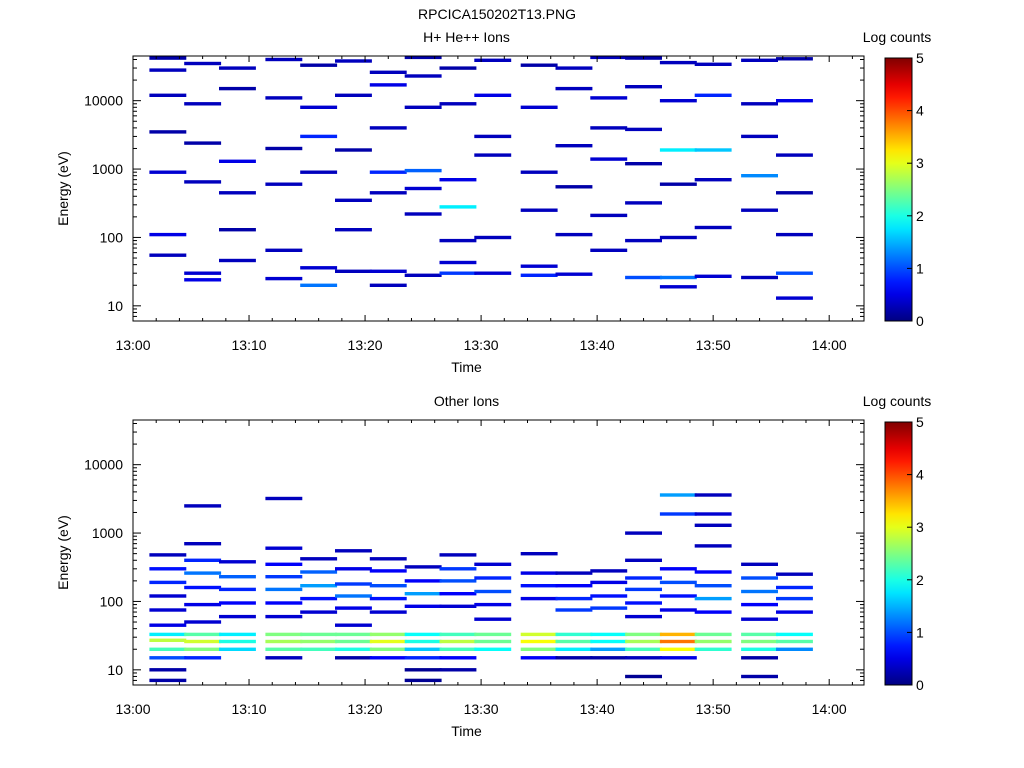 The image size is (1024, 768). What do you see at coordinates (481, 345) in the screenshot?
I see `x-tick-label: 13:30` at bounding box center [481, 345].